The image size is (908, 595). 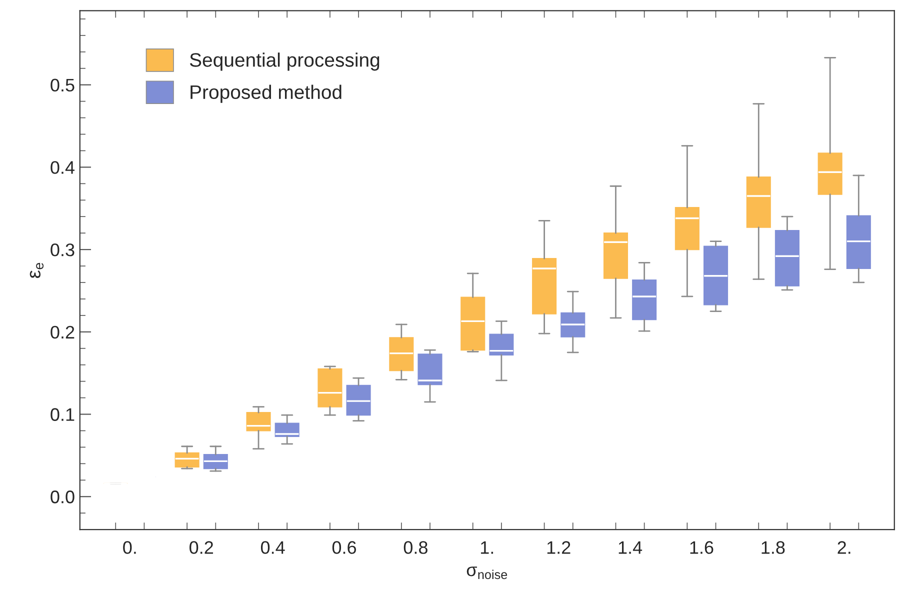 I want to click on x-tick-label: 2., so click(x=844, y=547).